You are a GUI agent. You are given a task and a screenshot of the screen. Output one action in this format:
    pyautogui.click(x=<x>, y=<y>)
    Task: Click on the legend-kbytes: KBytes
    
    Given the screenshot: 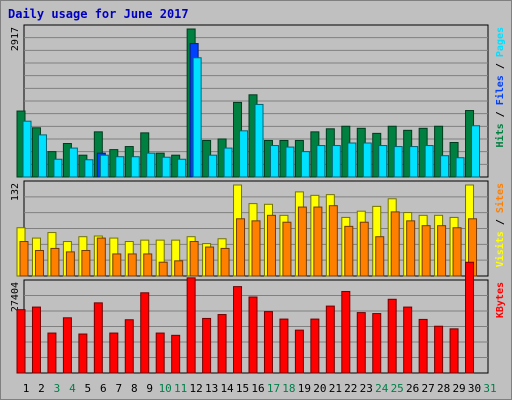 What is the action you would take?
    pyautogui.click(x=500, y=300)
    